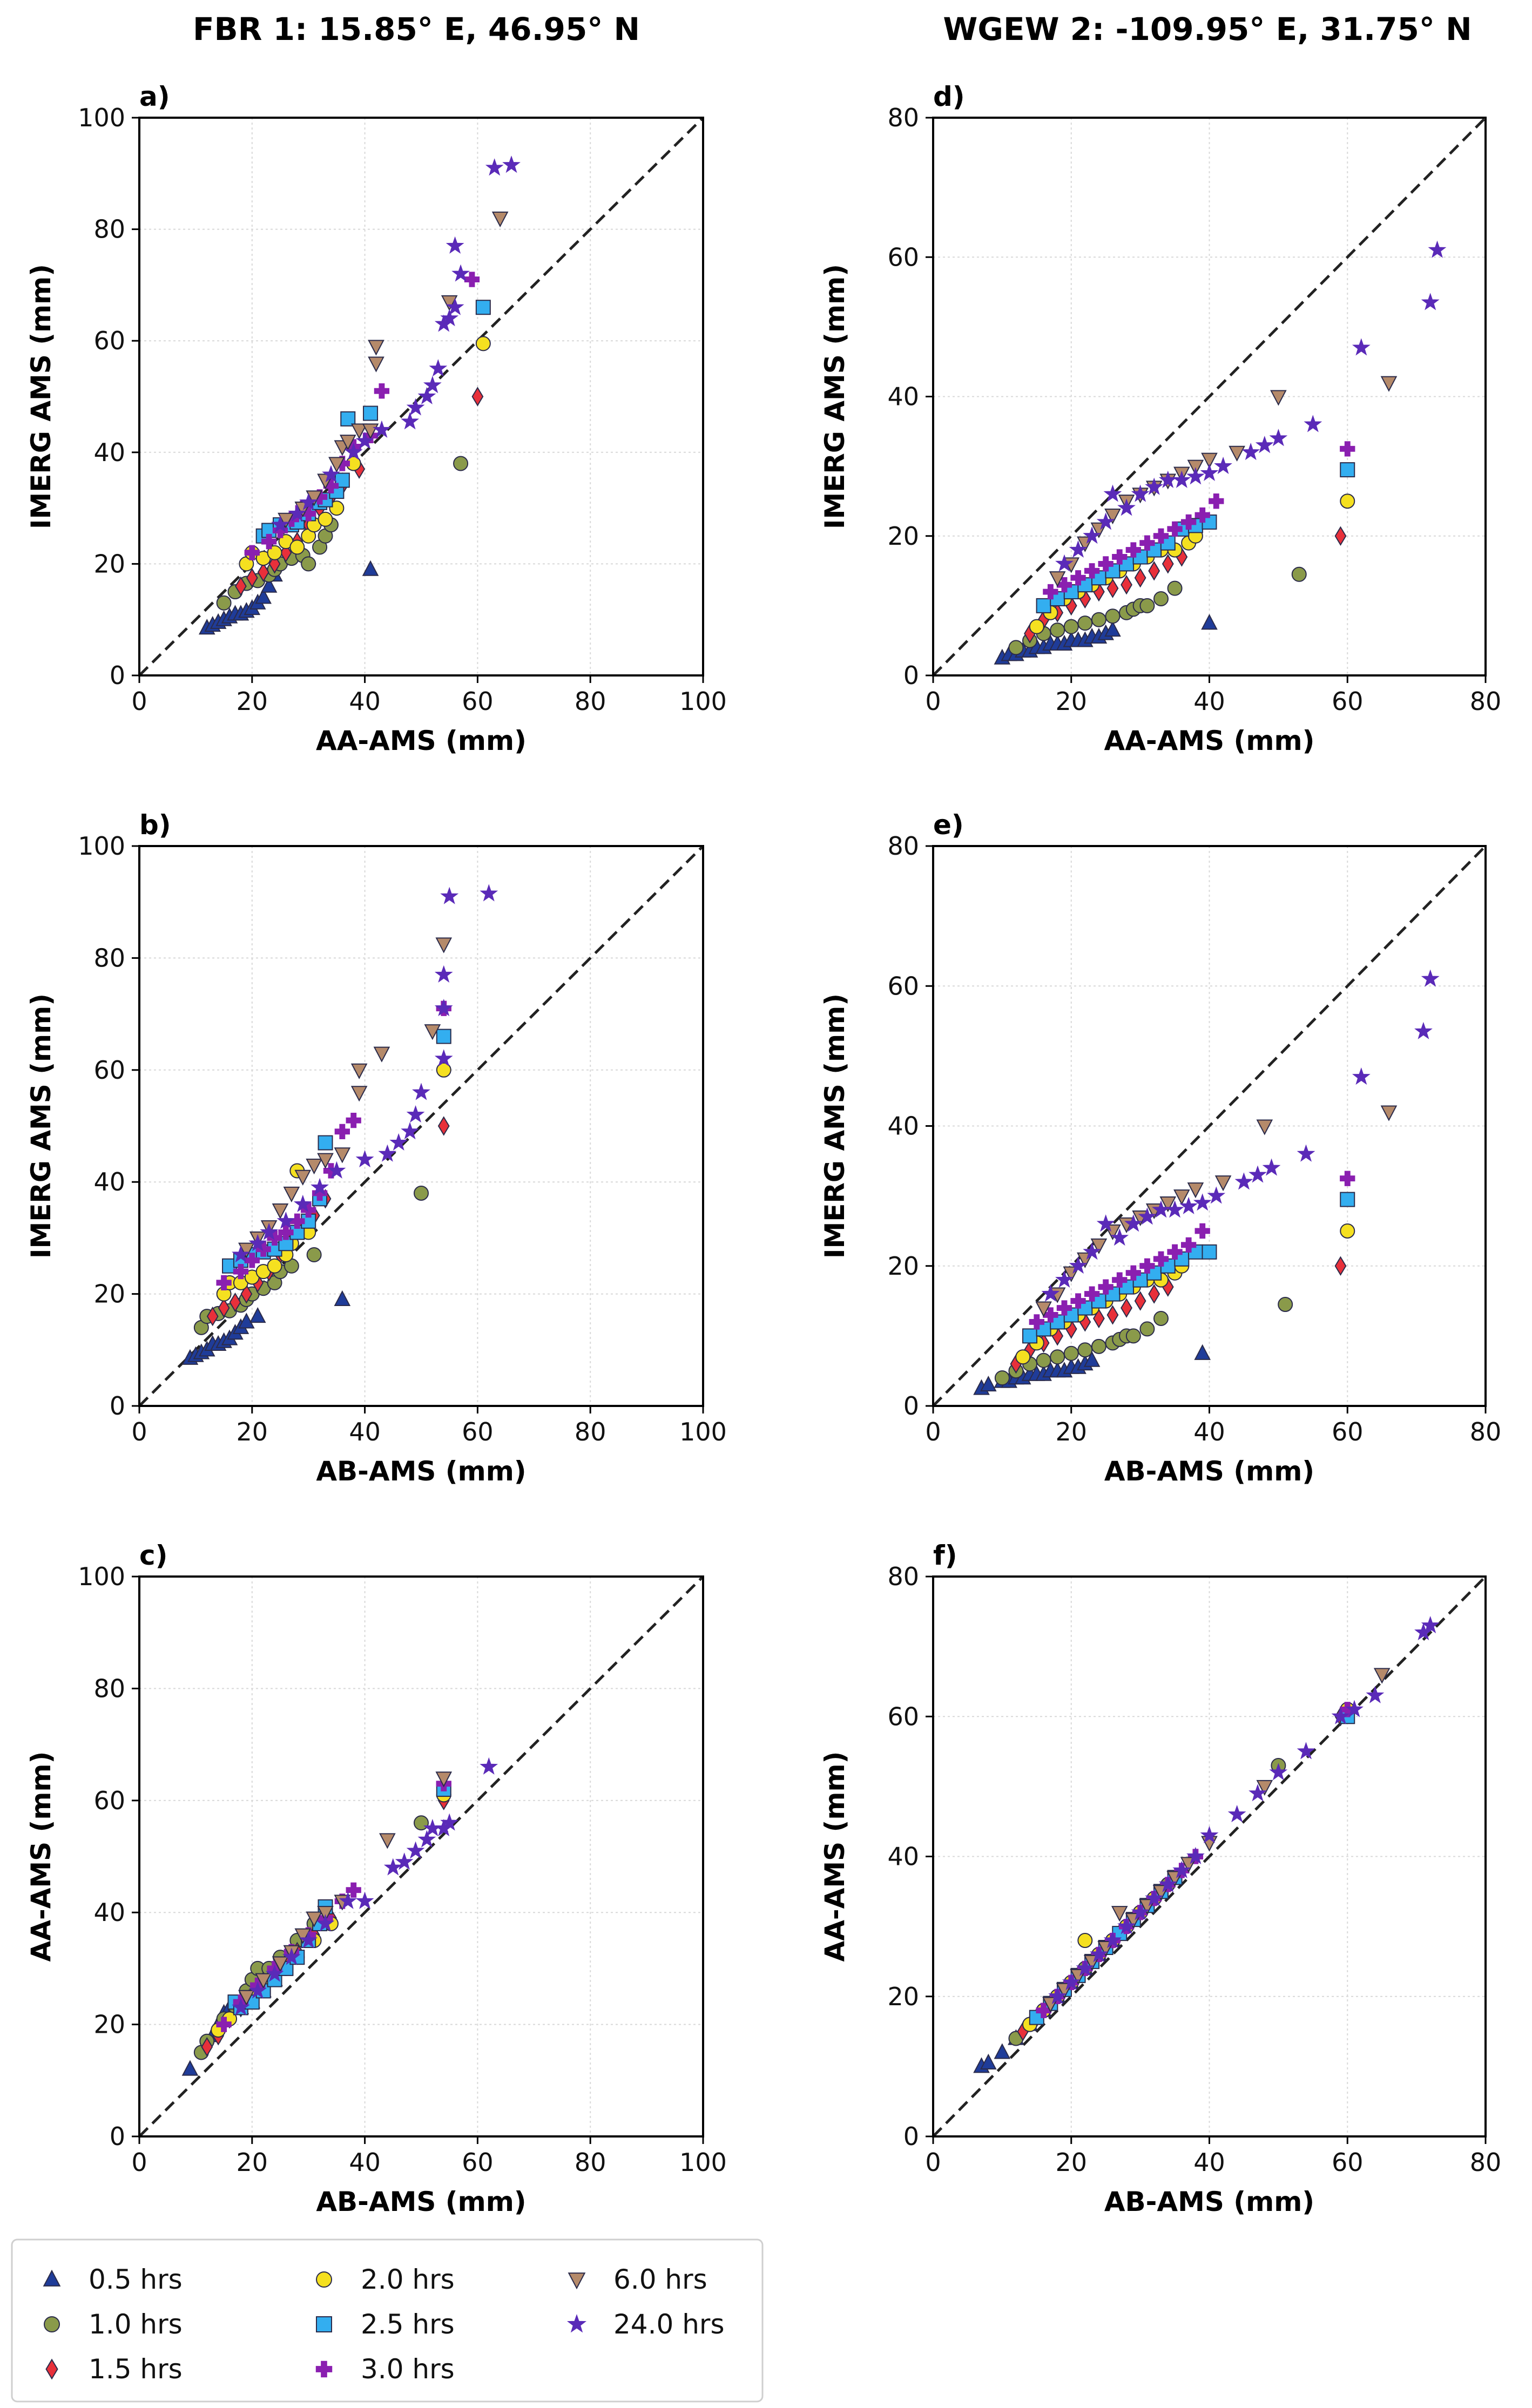 This screenshot has height=2408, width=1532. Describe the element at coordinates (252, 1431) in the screenshot. I see `x-tick-label: 20` at that location.